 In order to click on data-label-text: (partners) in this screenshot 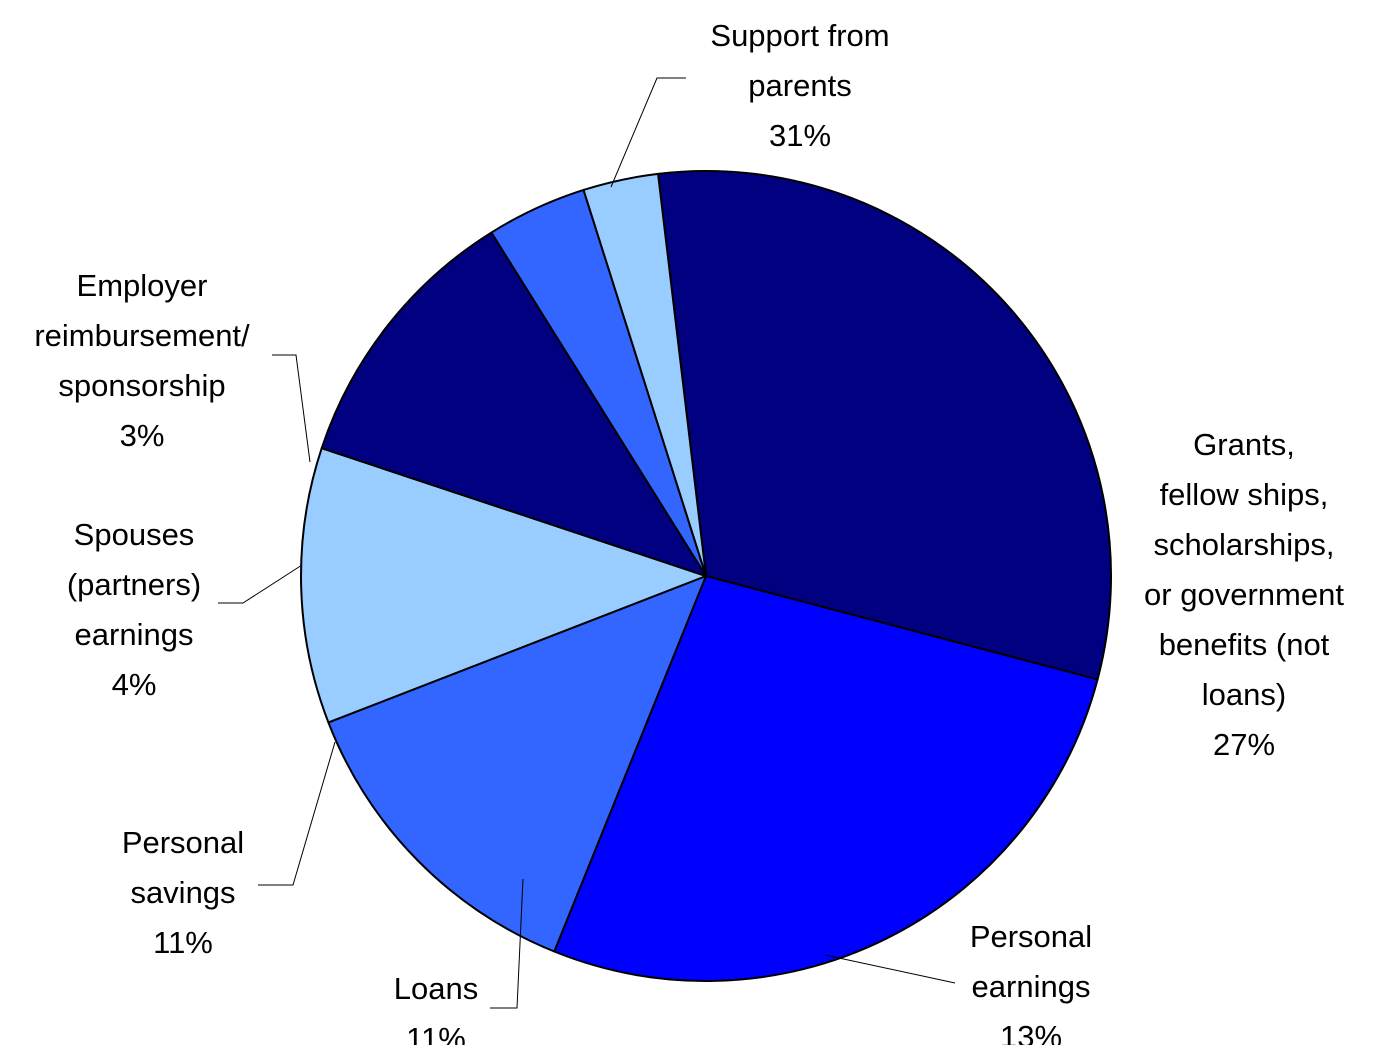, I will do `click(134, 584)`.